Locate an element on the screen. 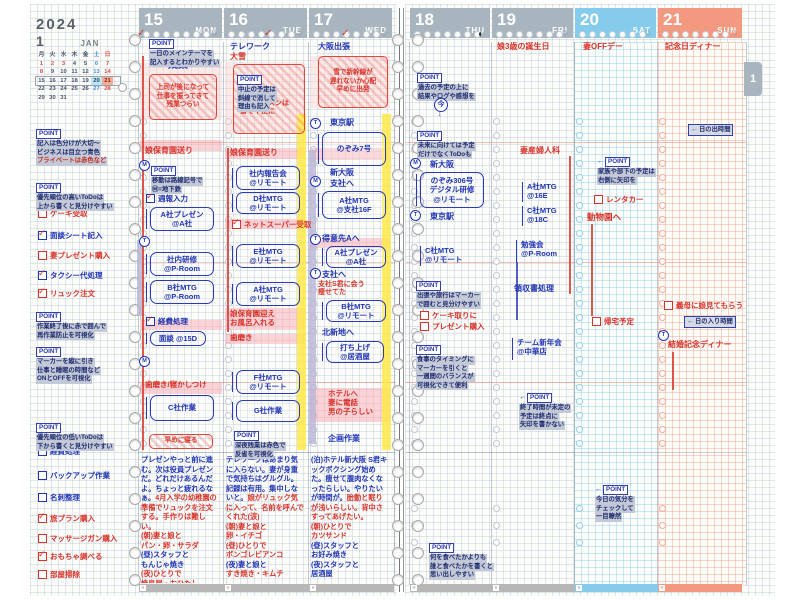  day-number: 21 is located at coordinates (672, 19).